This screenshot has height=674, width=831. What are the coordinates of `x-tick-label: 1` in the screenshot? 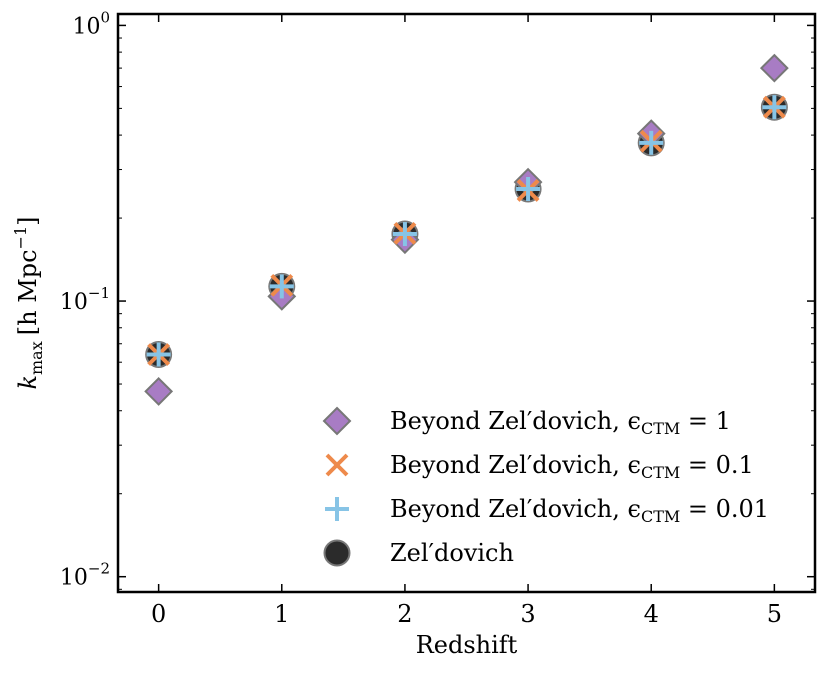 It's located at (281, 614).